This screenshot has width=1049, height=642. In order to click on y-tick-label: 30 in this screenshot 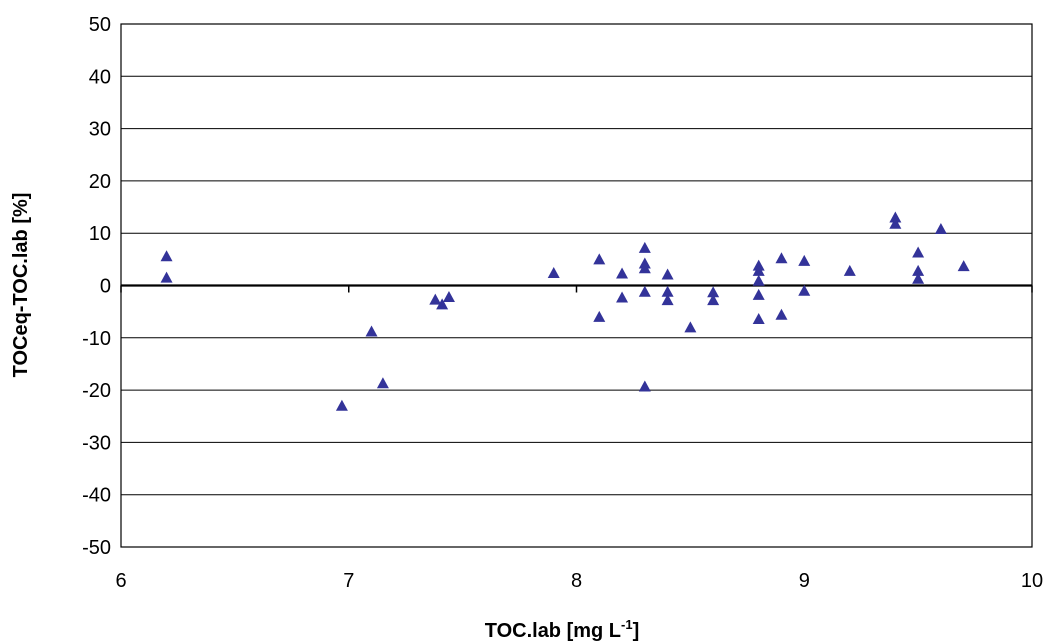, I will do `click(100, 130)`.